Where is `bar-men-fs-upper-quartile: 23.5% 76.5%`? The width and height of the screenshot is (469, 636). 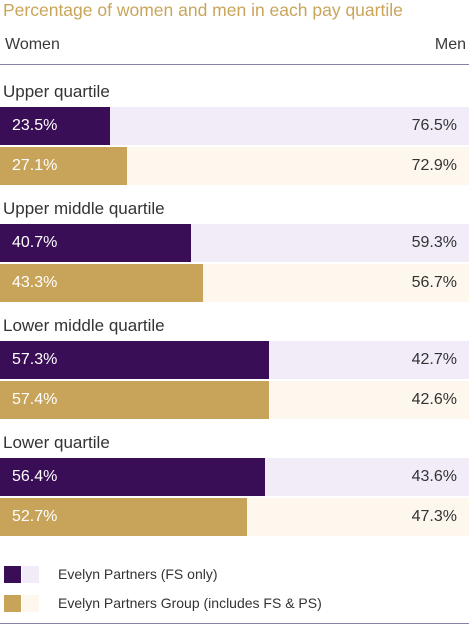 bar-men-fs-upper-quartile: 23.5% 76.5% is located at coordinates (234, 126).